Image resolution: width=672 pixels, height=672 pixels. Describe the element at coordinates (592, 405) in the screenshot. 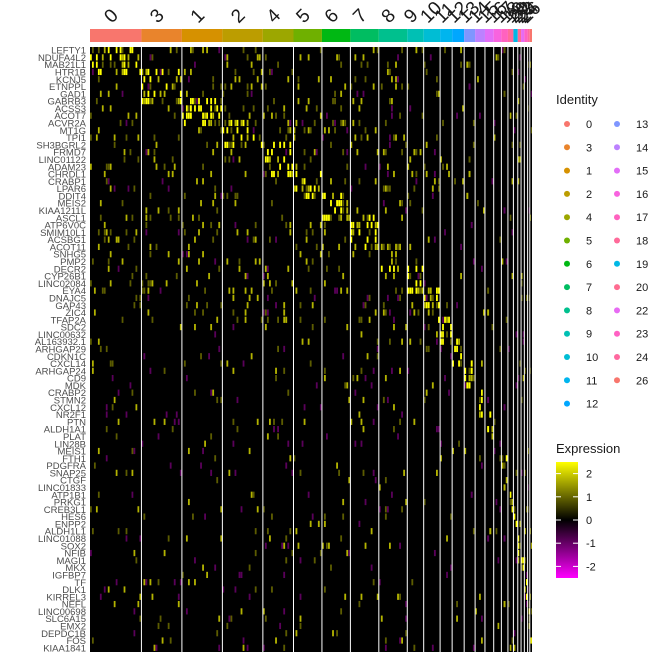

I see `identity-legend-label: 12` at that location.